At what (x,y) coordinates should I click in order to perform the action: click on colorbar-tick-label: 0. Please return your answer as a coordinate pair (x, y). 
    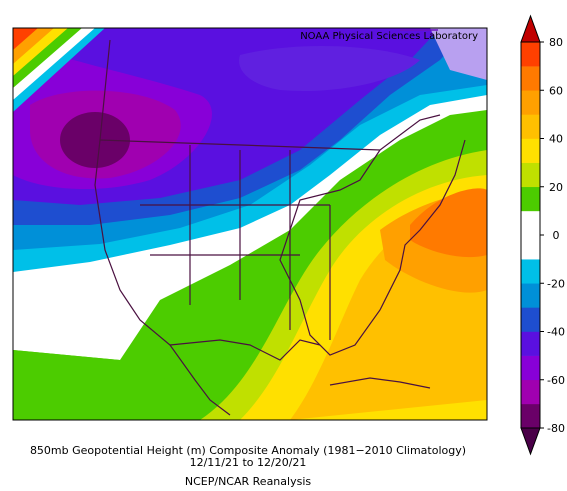
    Looking at the image, I should click on (556, 235).